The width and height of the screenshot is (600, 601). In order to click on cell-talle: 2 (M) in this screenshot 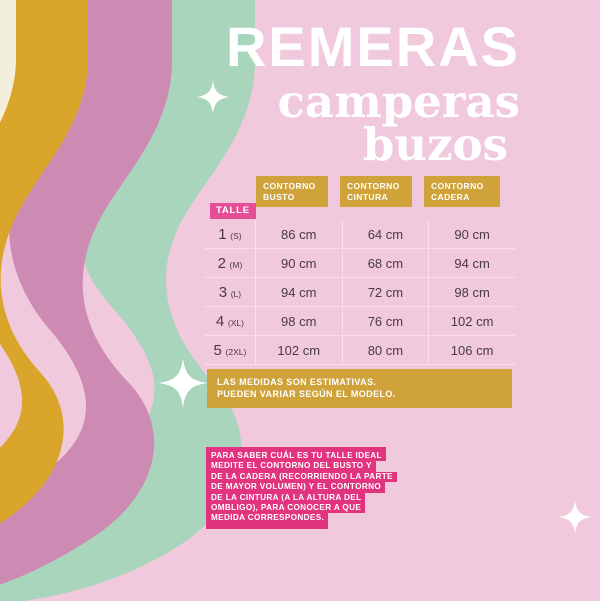, I will do `click(230, 263)`.